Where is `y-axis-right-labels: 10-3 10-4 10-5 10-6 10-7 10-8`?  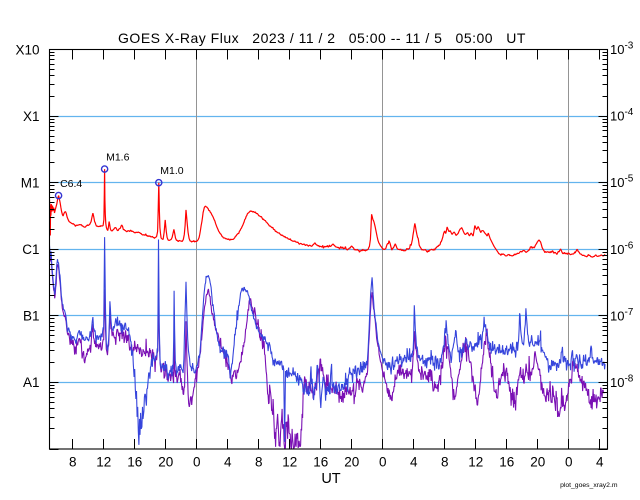 y-axis-right-labels: 10-3 10-4 10-5 10-6 10-7 10-8 is located at coordinates (622, 215).